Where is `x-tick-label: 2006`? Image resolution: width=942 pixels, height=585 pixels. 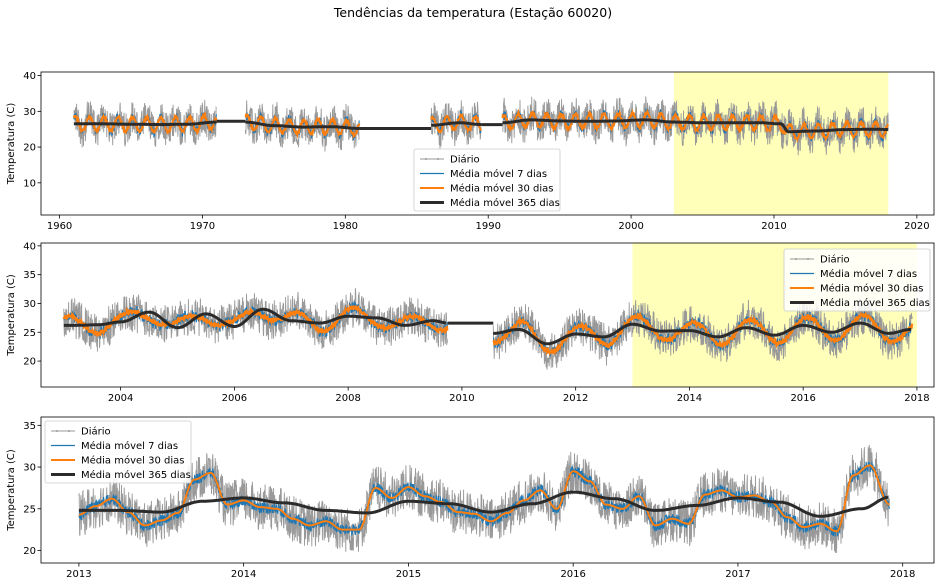 x-tick-label: 2006 is located at coordinates (234, 398).